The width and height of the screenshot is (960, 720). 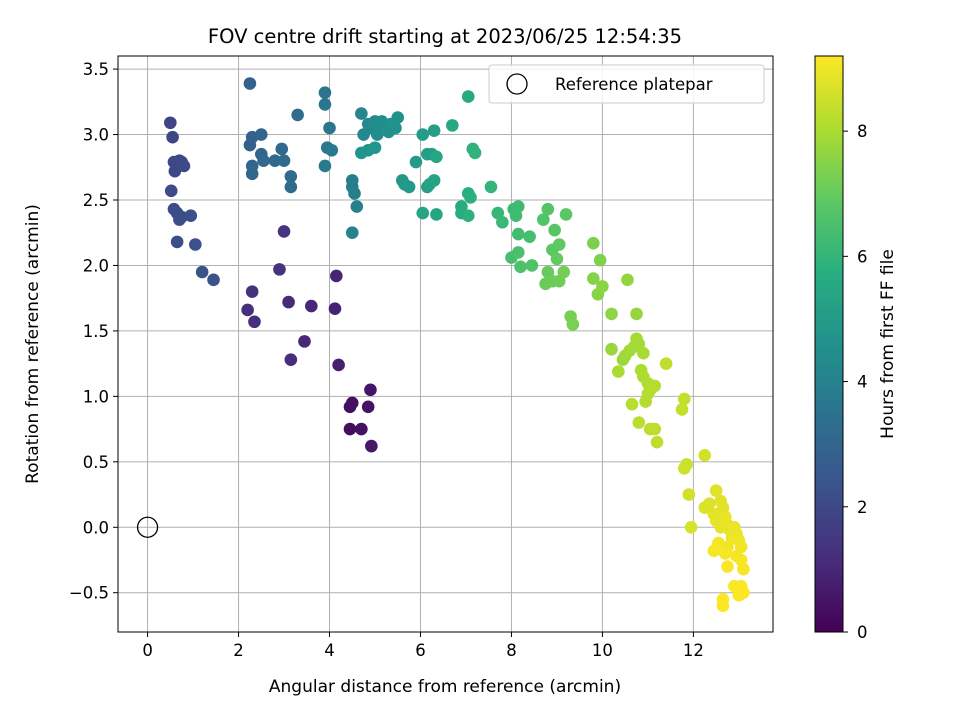 What do you see at coordinates (96, 462) in the screenshot?
I see `y-tick-label: 0.5` at bounding box center [96, 462].